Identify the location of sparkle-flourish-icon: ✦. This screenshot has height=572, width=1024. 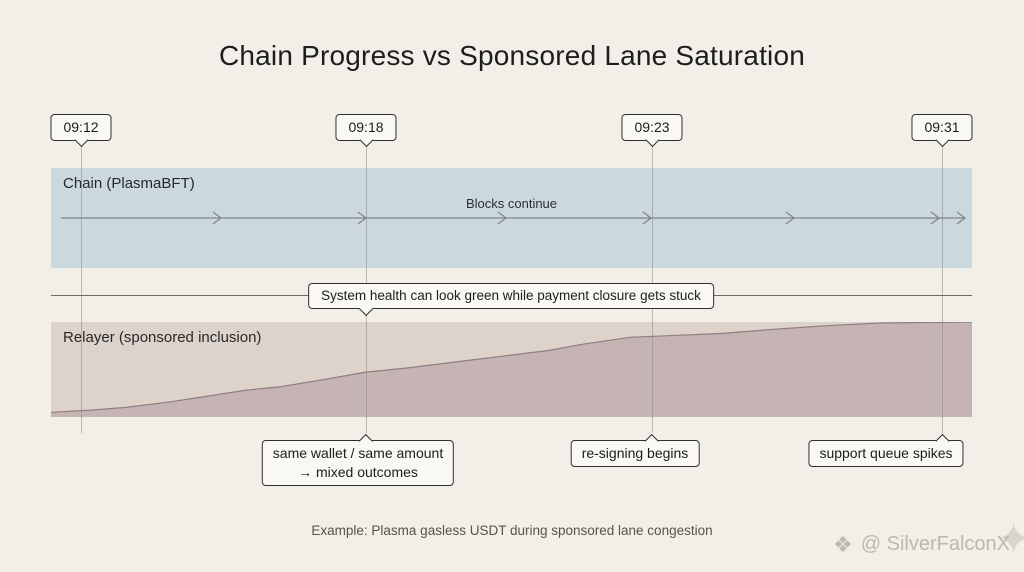
(1009, 539).